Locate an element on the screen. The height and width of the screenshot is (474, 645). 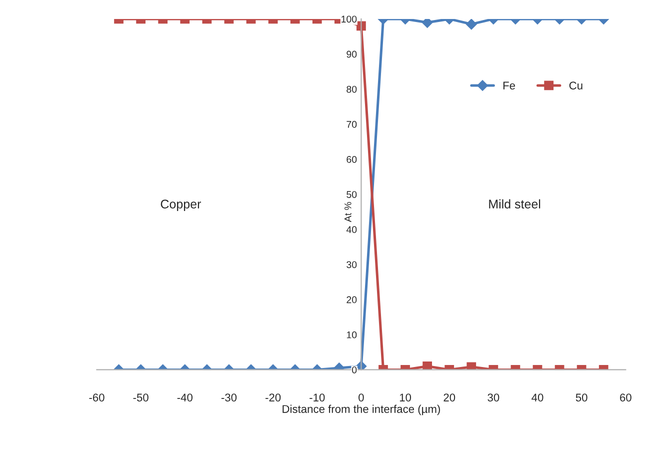
y-tick-label: 10 is located at coordinates (351, 334).